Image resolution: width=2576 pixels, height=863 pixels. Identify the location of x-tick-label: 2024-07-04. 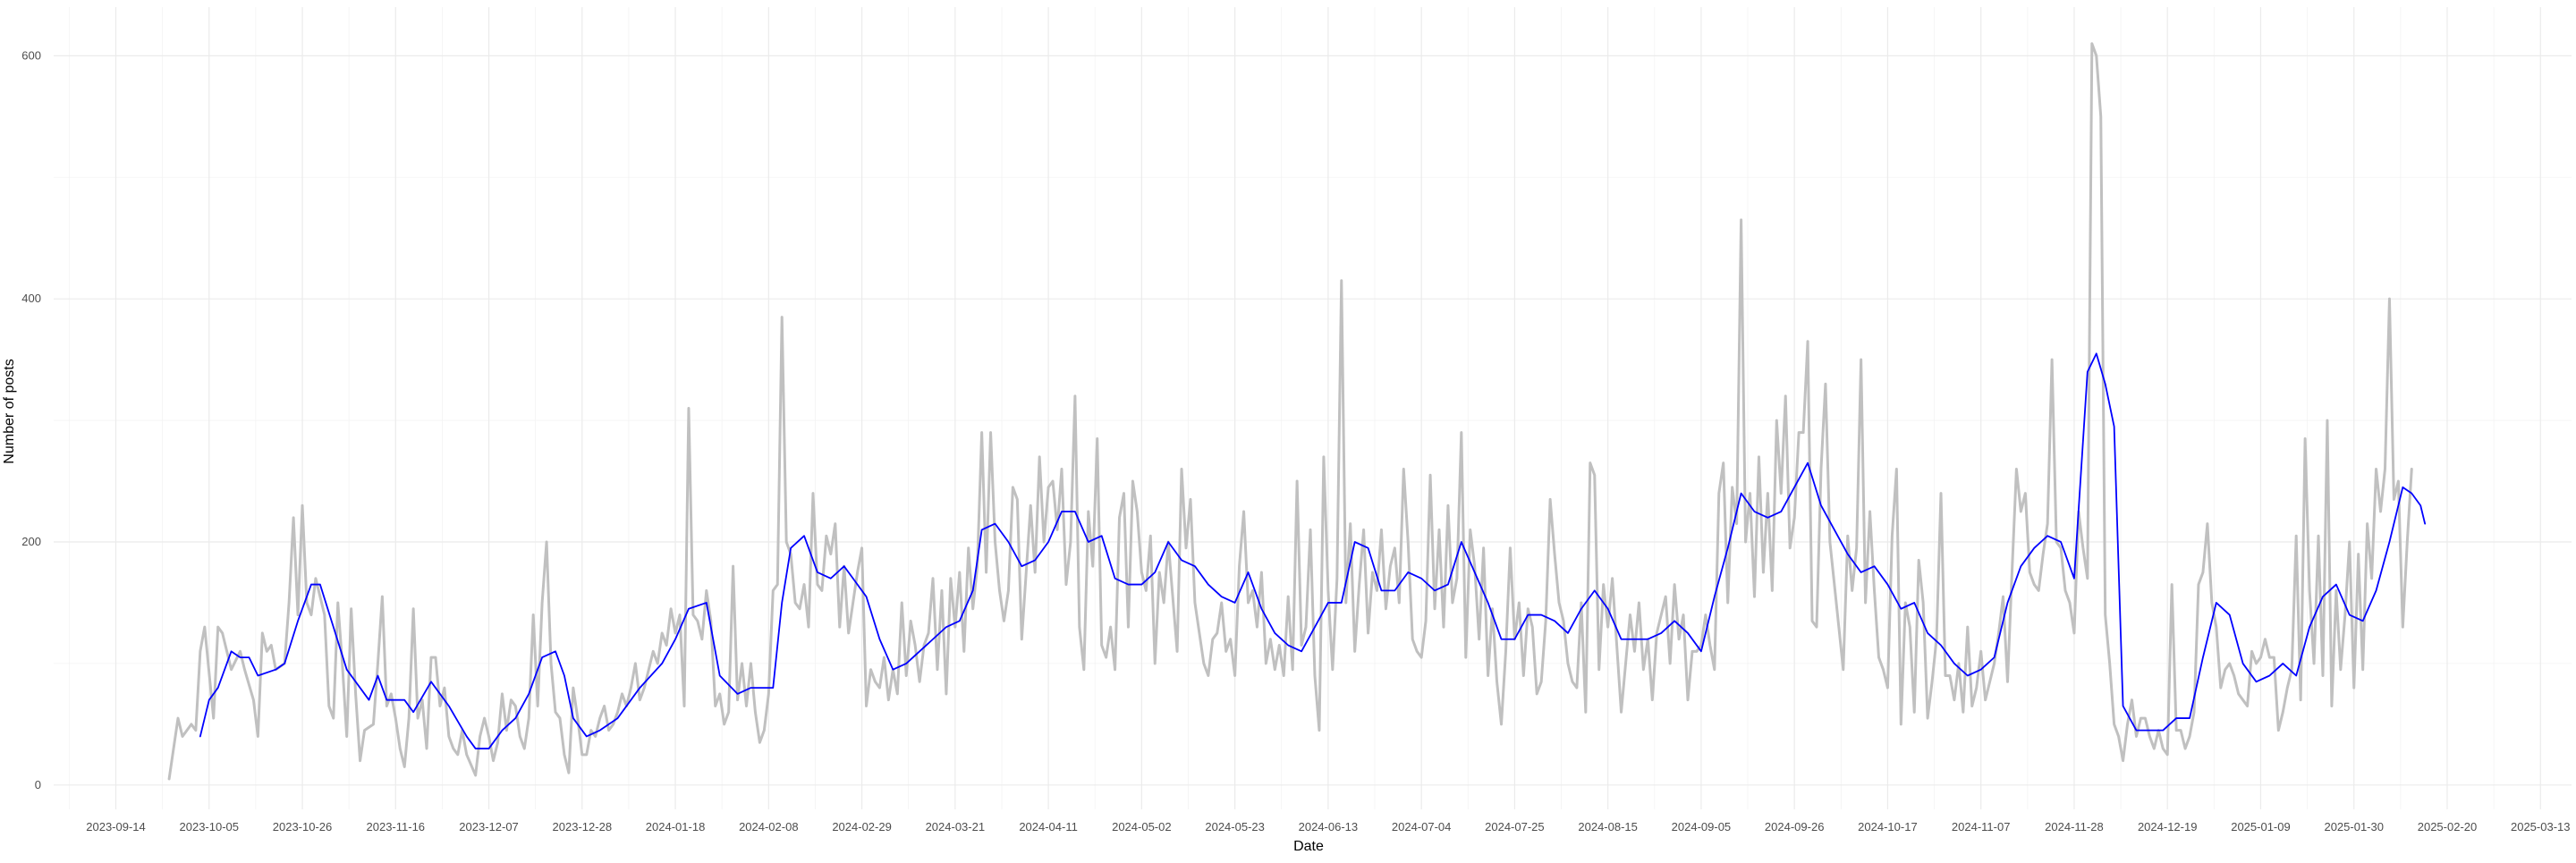
(1422, 826).